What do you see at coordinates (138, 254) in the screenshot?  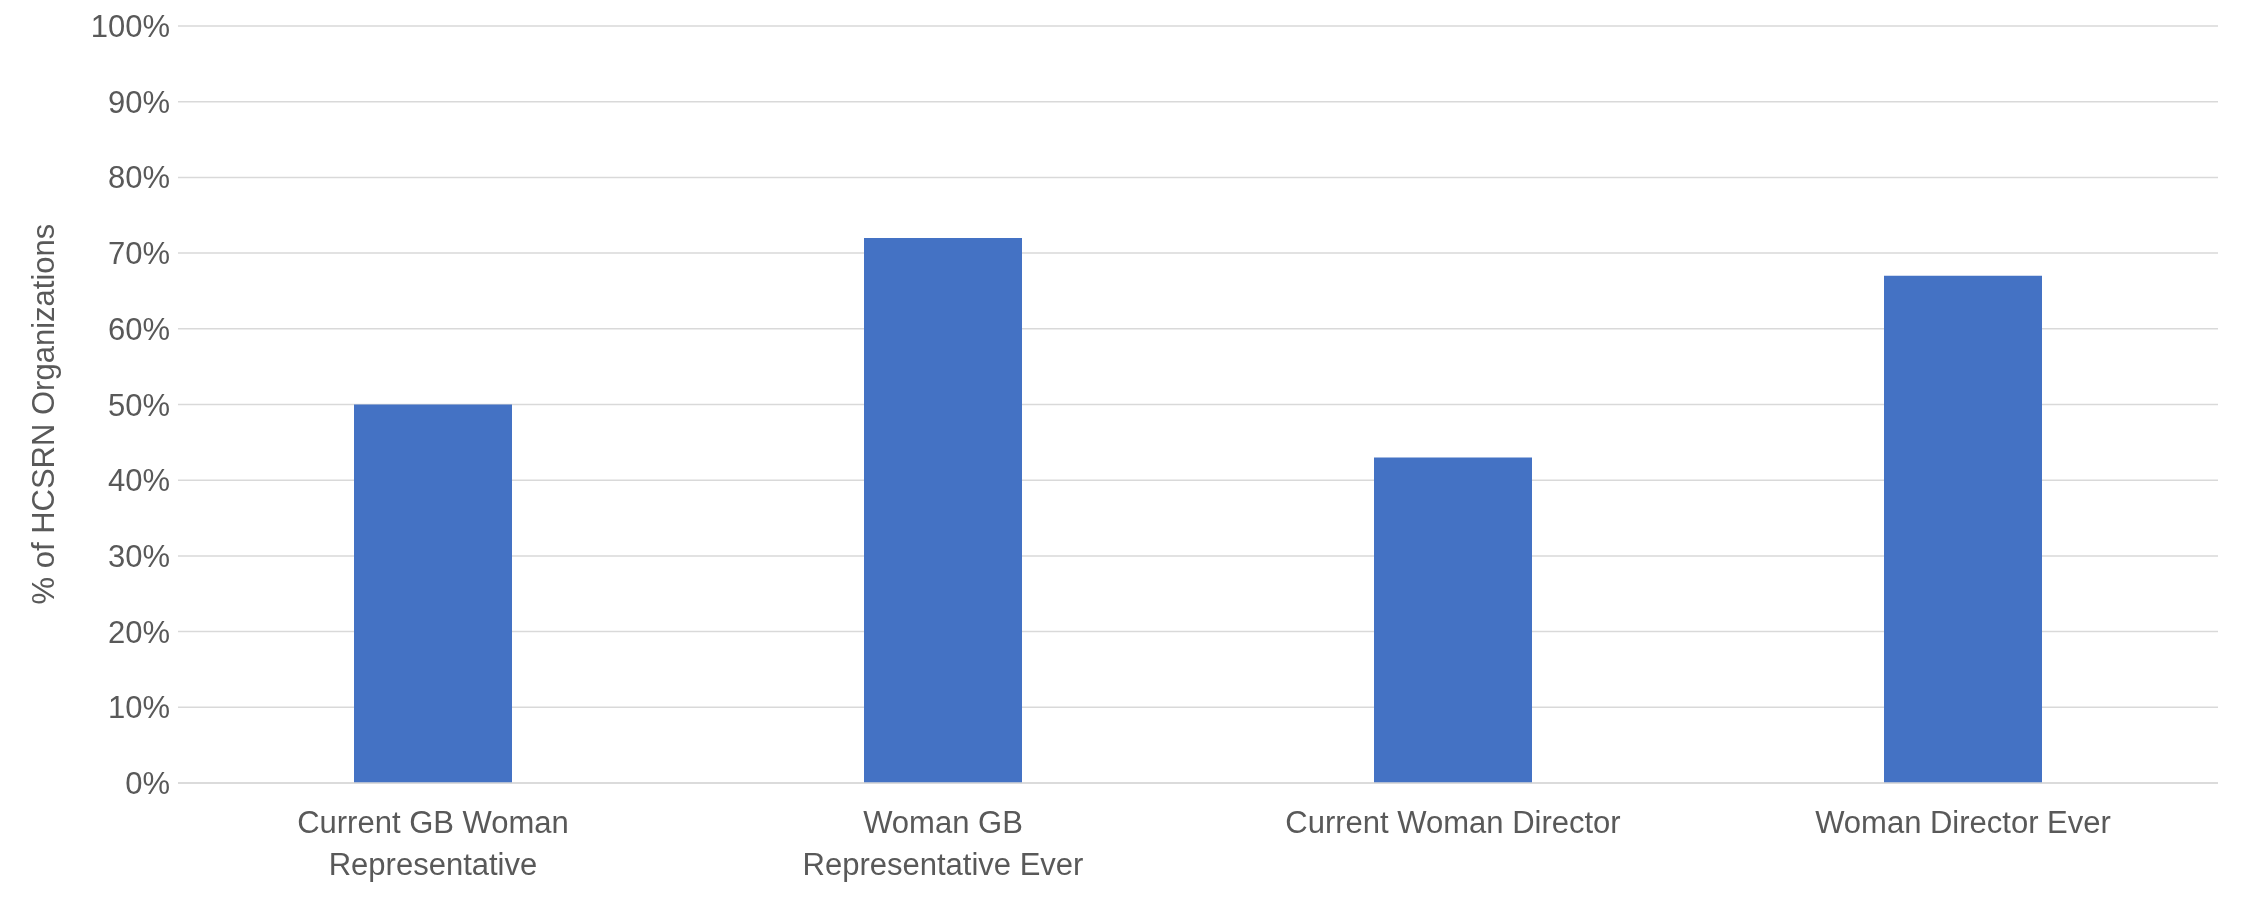 I see `y-tick-label: 70%` at bounding box center [138, 254].